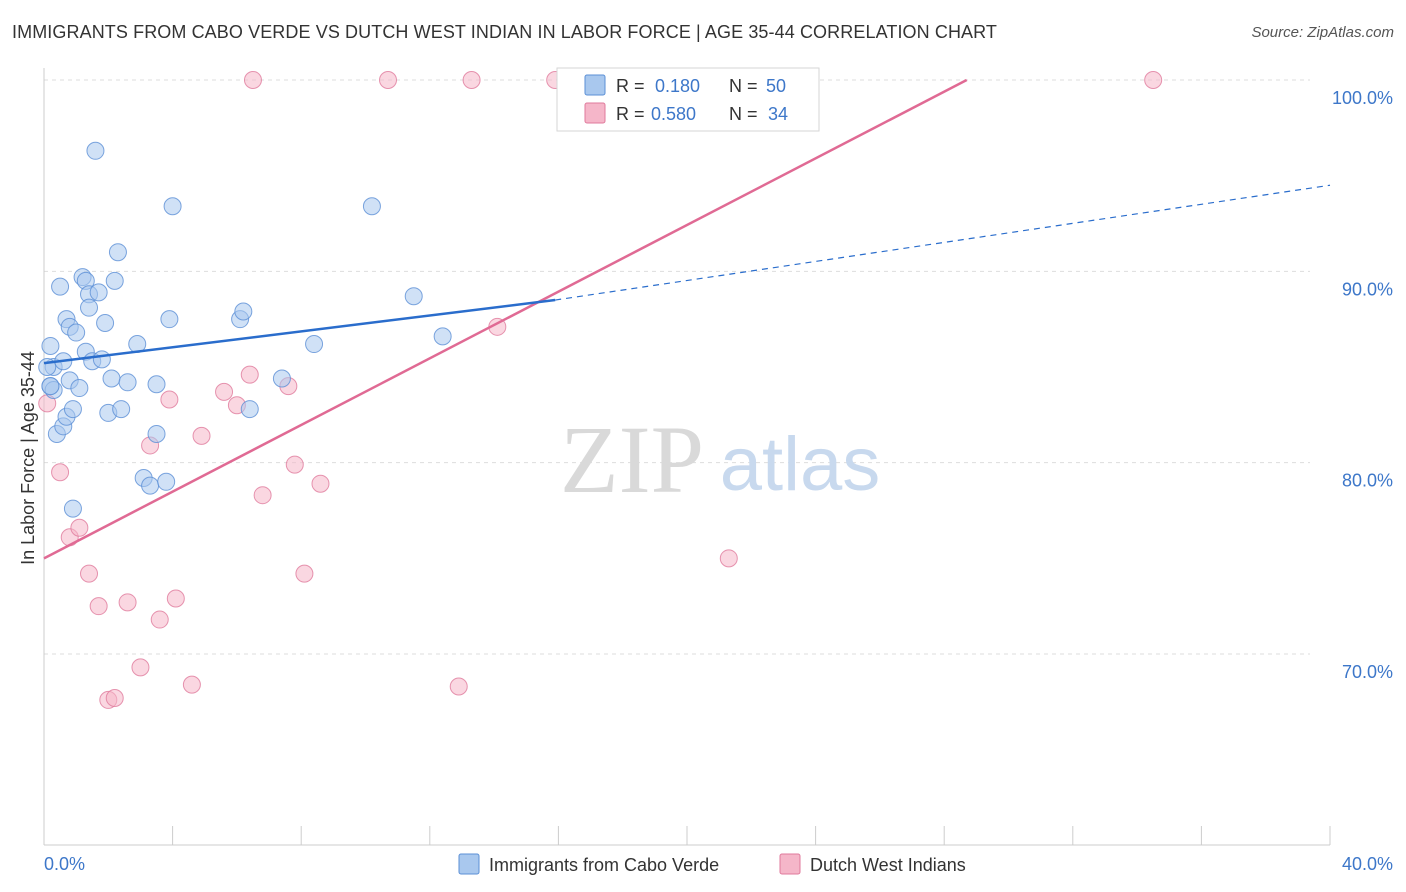 This screenshot has height=892, width=1406. Describe the element at coordinates (688, 99) in the screenshot. I see `correlation-legend: R = 0.180 N = 50 R = 0.580 N = 34` at that location.